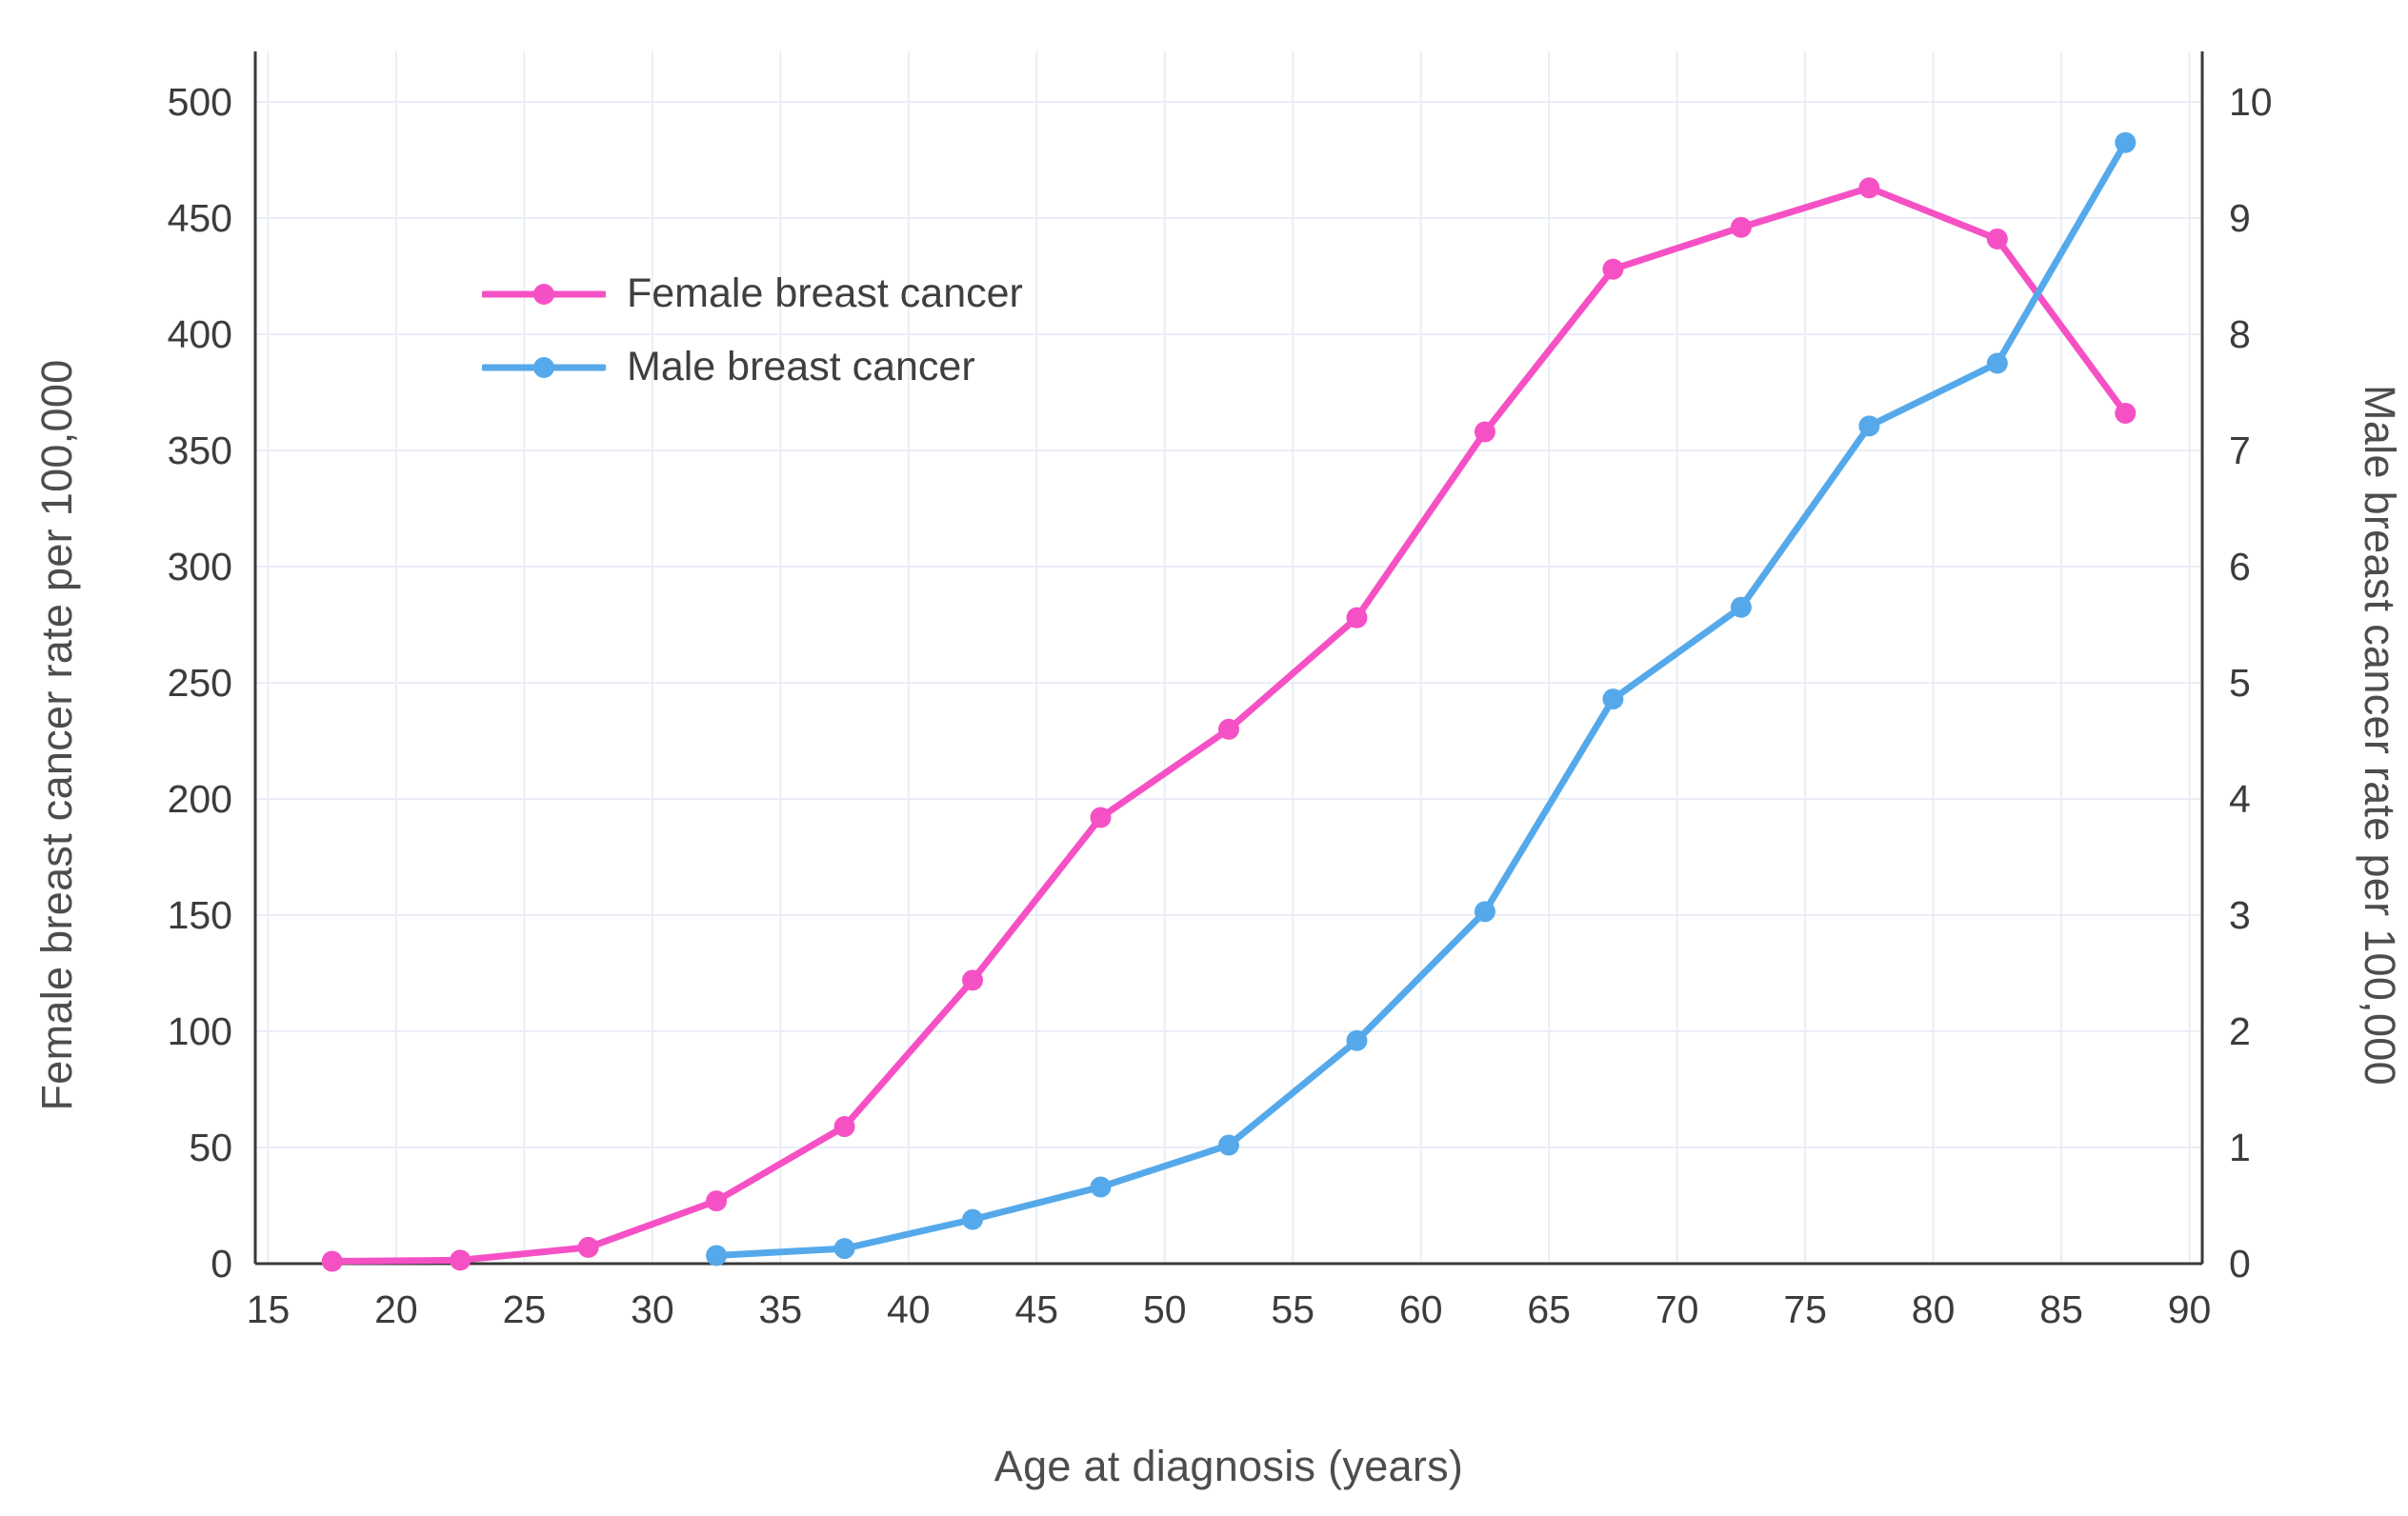 The width and height of the screenshot is (2408, 1516). What do you see at coordinates (2240, 566) in the screenshot?
I see `right-y-tick-label: 6` at bounding box center [2240, 566].